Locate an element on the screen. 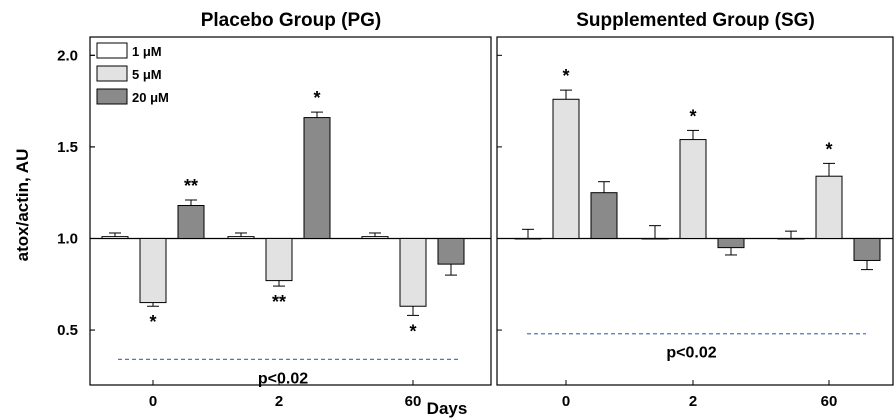 The height and width of the screenshot is (420, 894). y-tick-label: 1.5 is located at coordinates (67, 147).